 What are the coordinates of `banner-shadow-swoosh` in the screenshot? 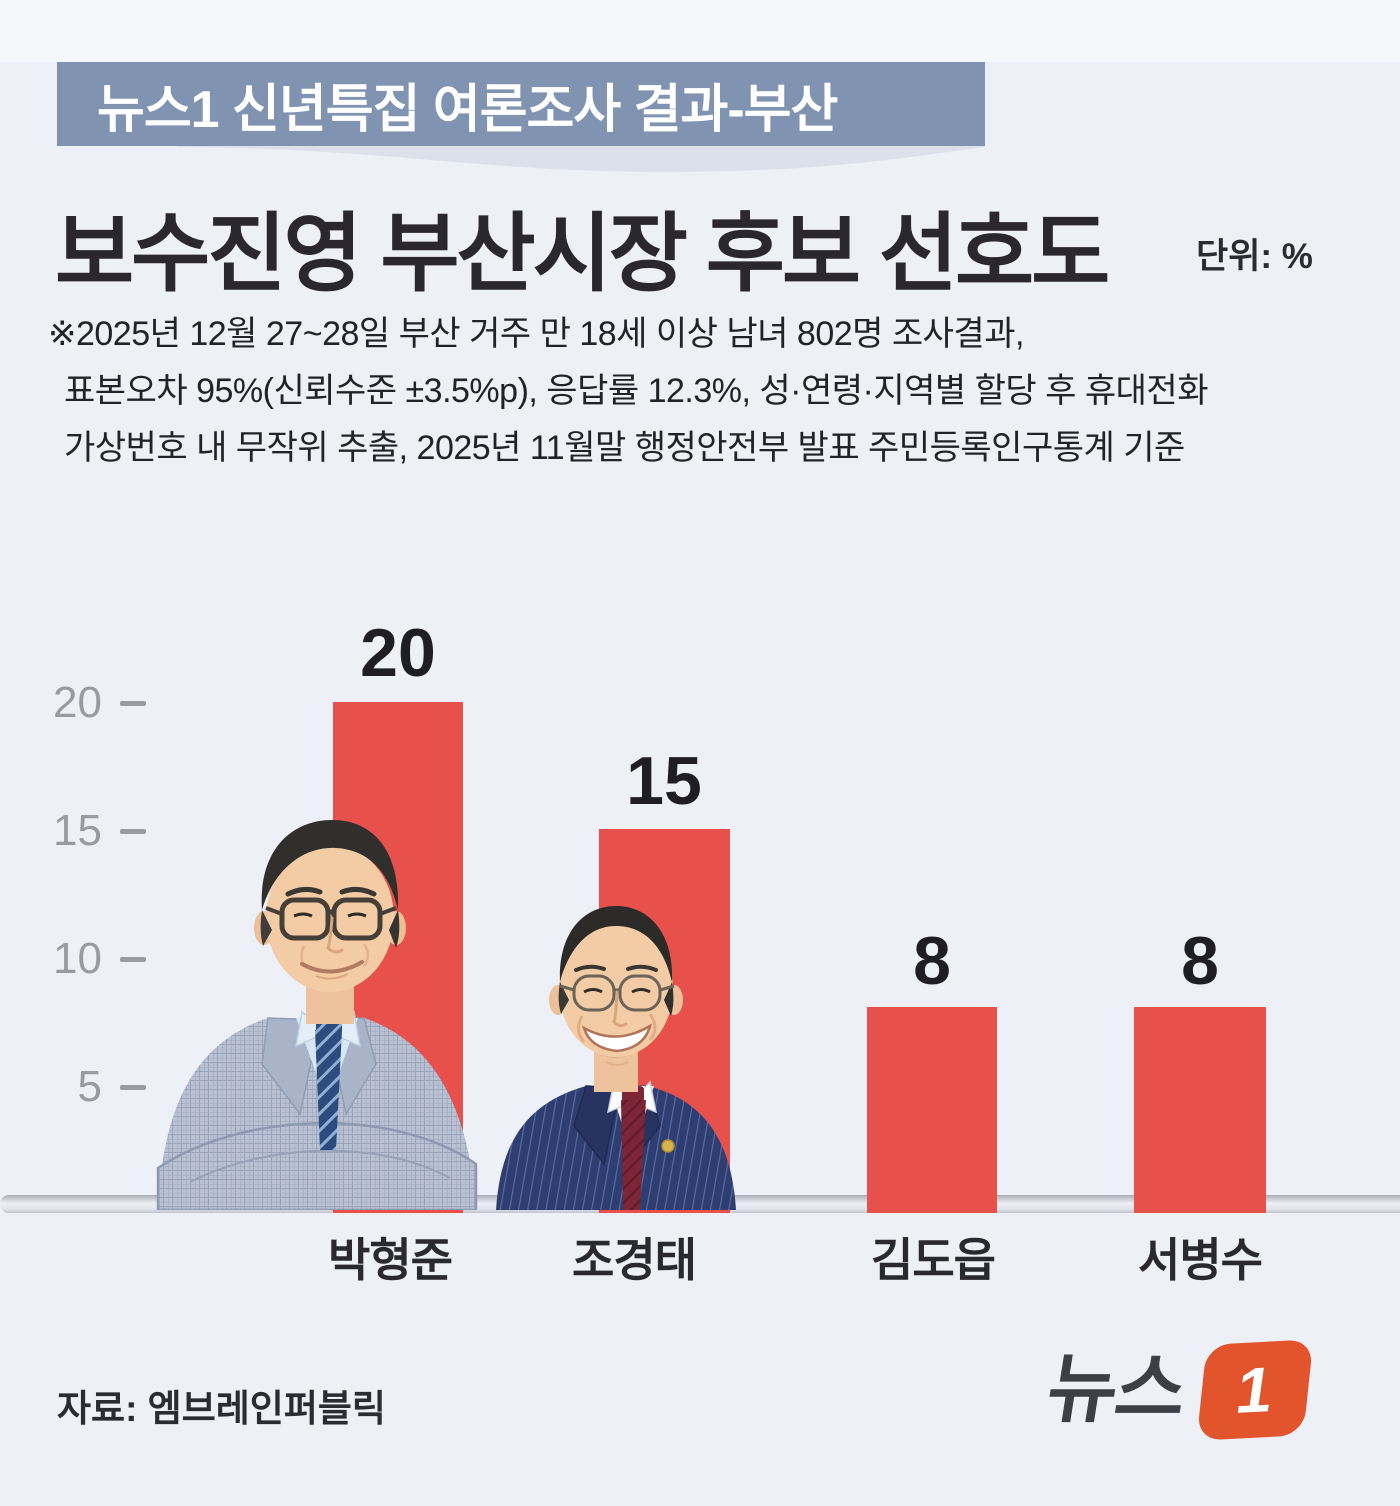 It's located at (581, 159).